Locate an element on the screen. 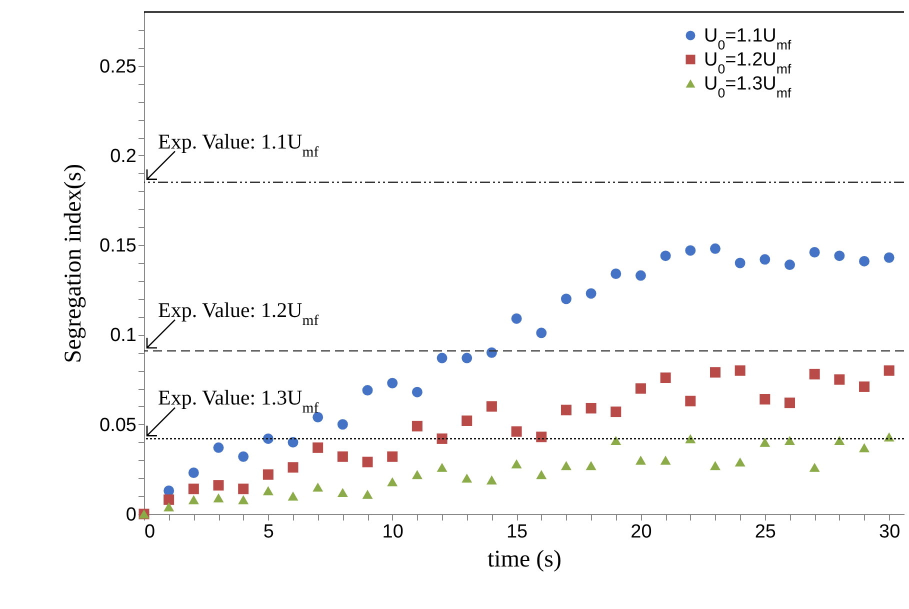  x-tick-label: 25 is located at coordinates (765, 532).